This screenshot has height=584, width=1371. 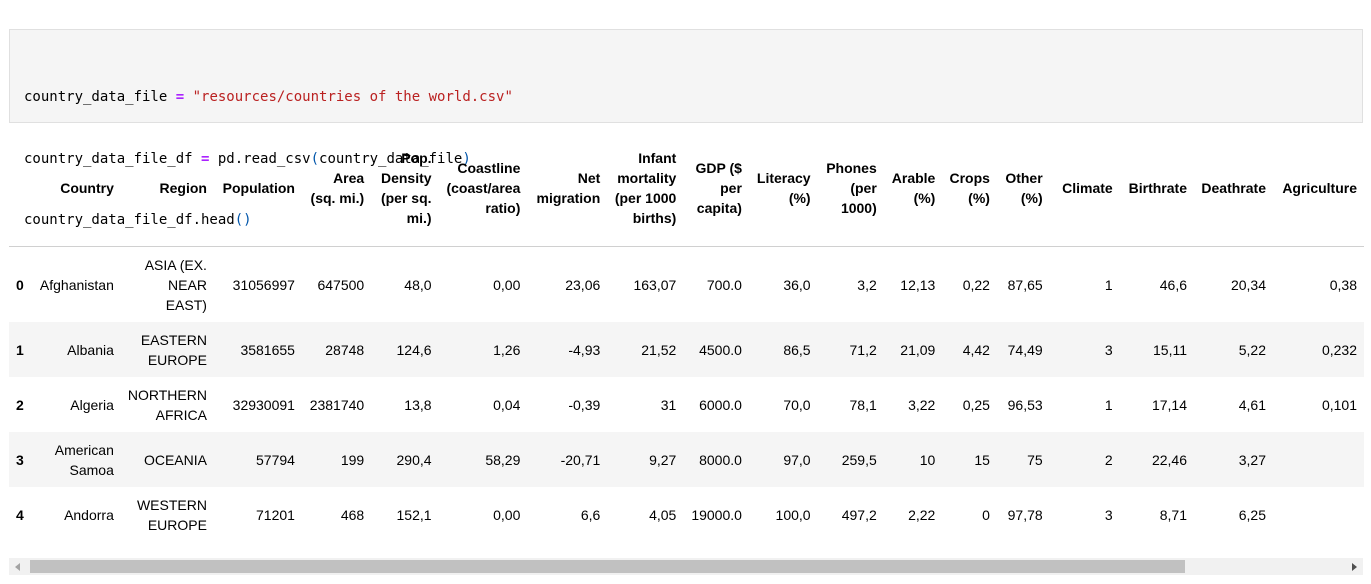 I want to click on table-cell: 3, so click(x=1108, y=514).